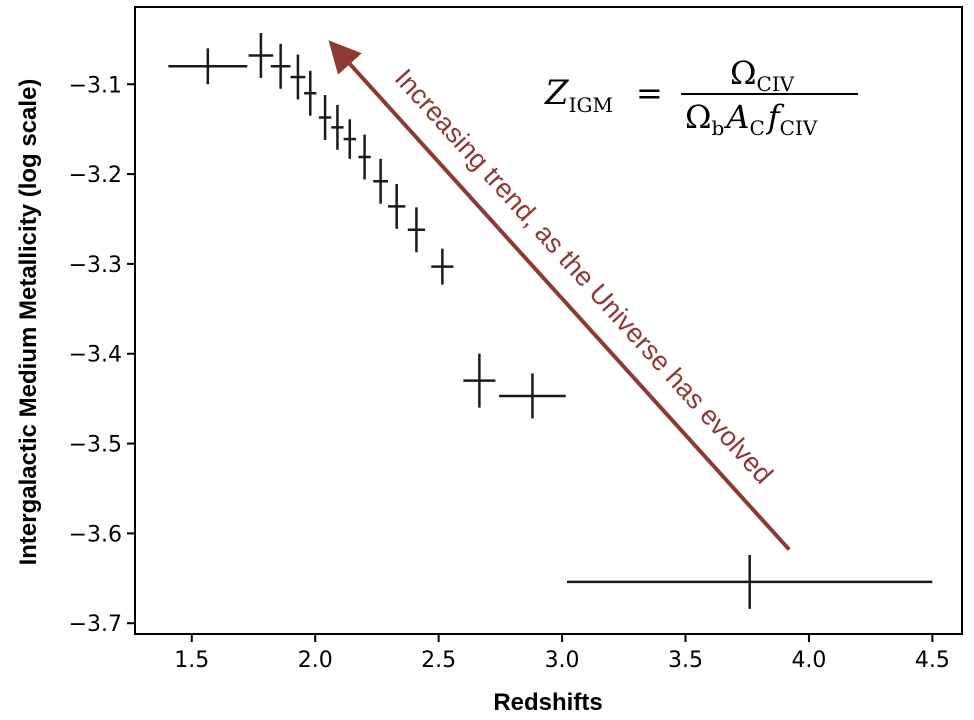 This screenshot has height=720, width=974. Describe the element at coordinates (799, 128) in the screenshot. I see `eq-denominator-subscript-3: CIV` at that location.